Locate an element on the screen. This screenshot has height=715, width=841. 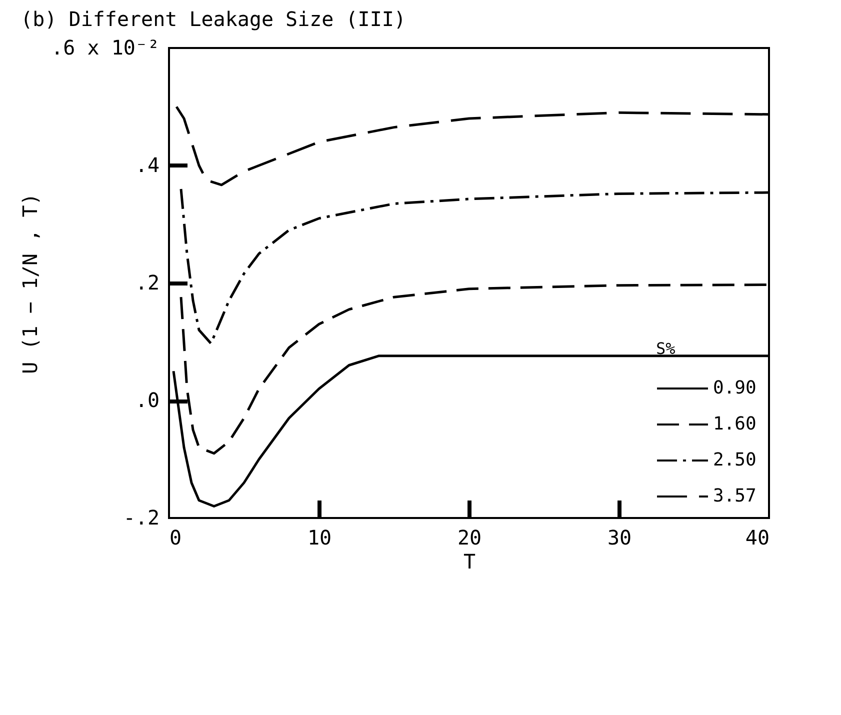
x-axis-title: T is located at coordinates (469, 562).